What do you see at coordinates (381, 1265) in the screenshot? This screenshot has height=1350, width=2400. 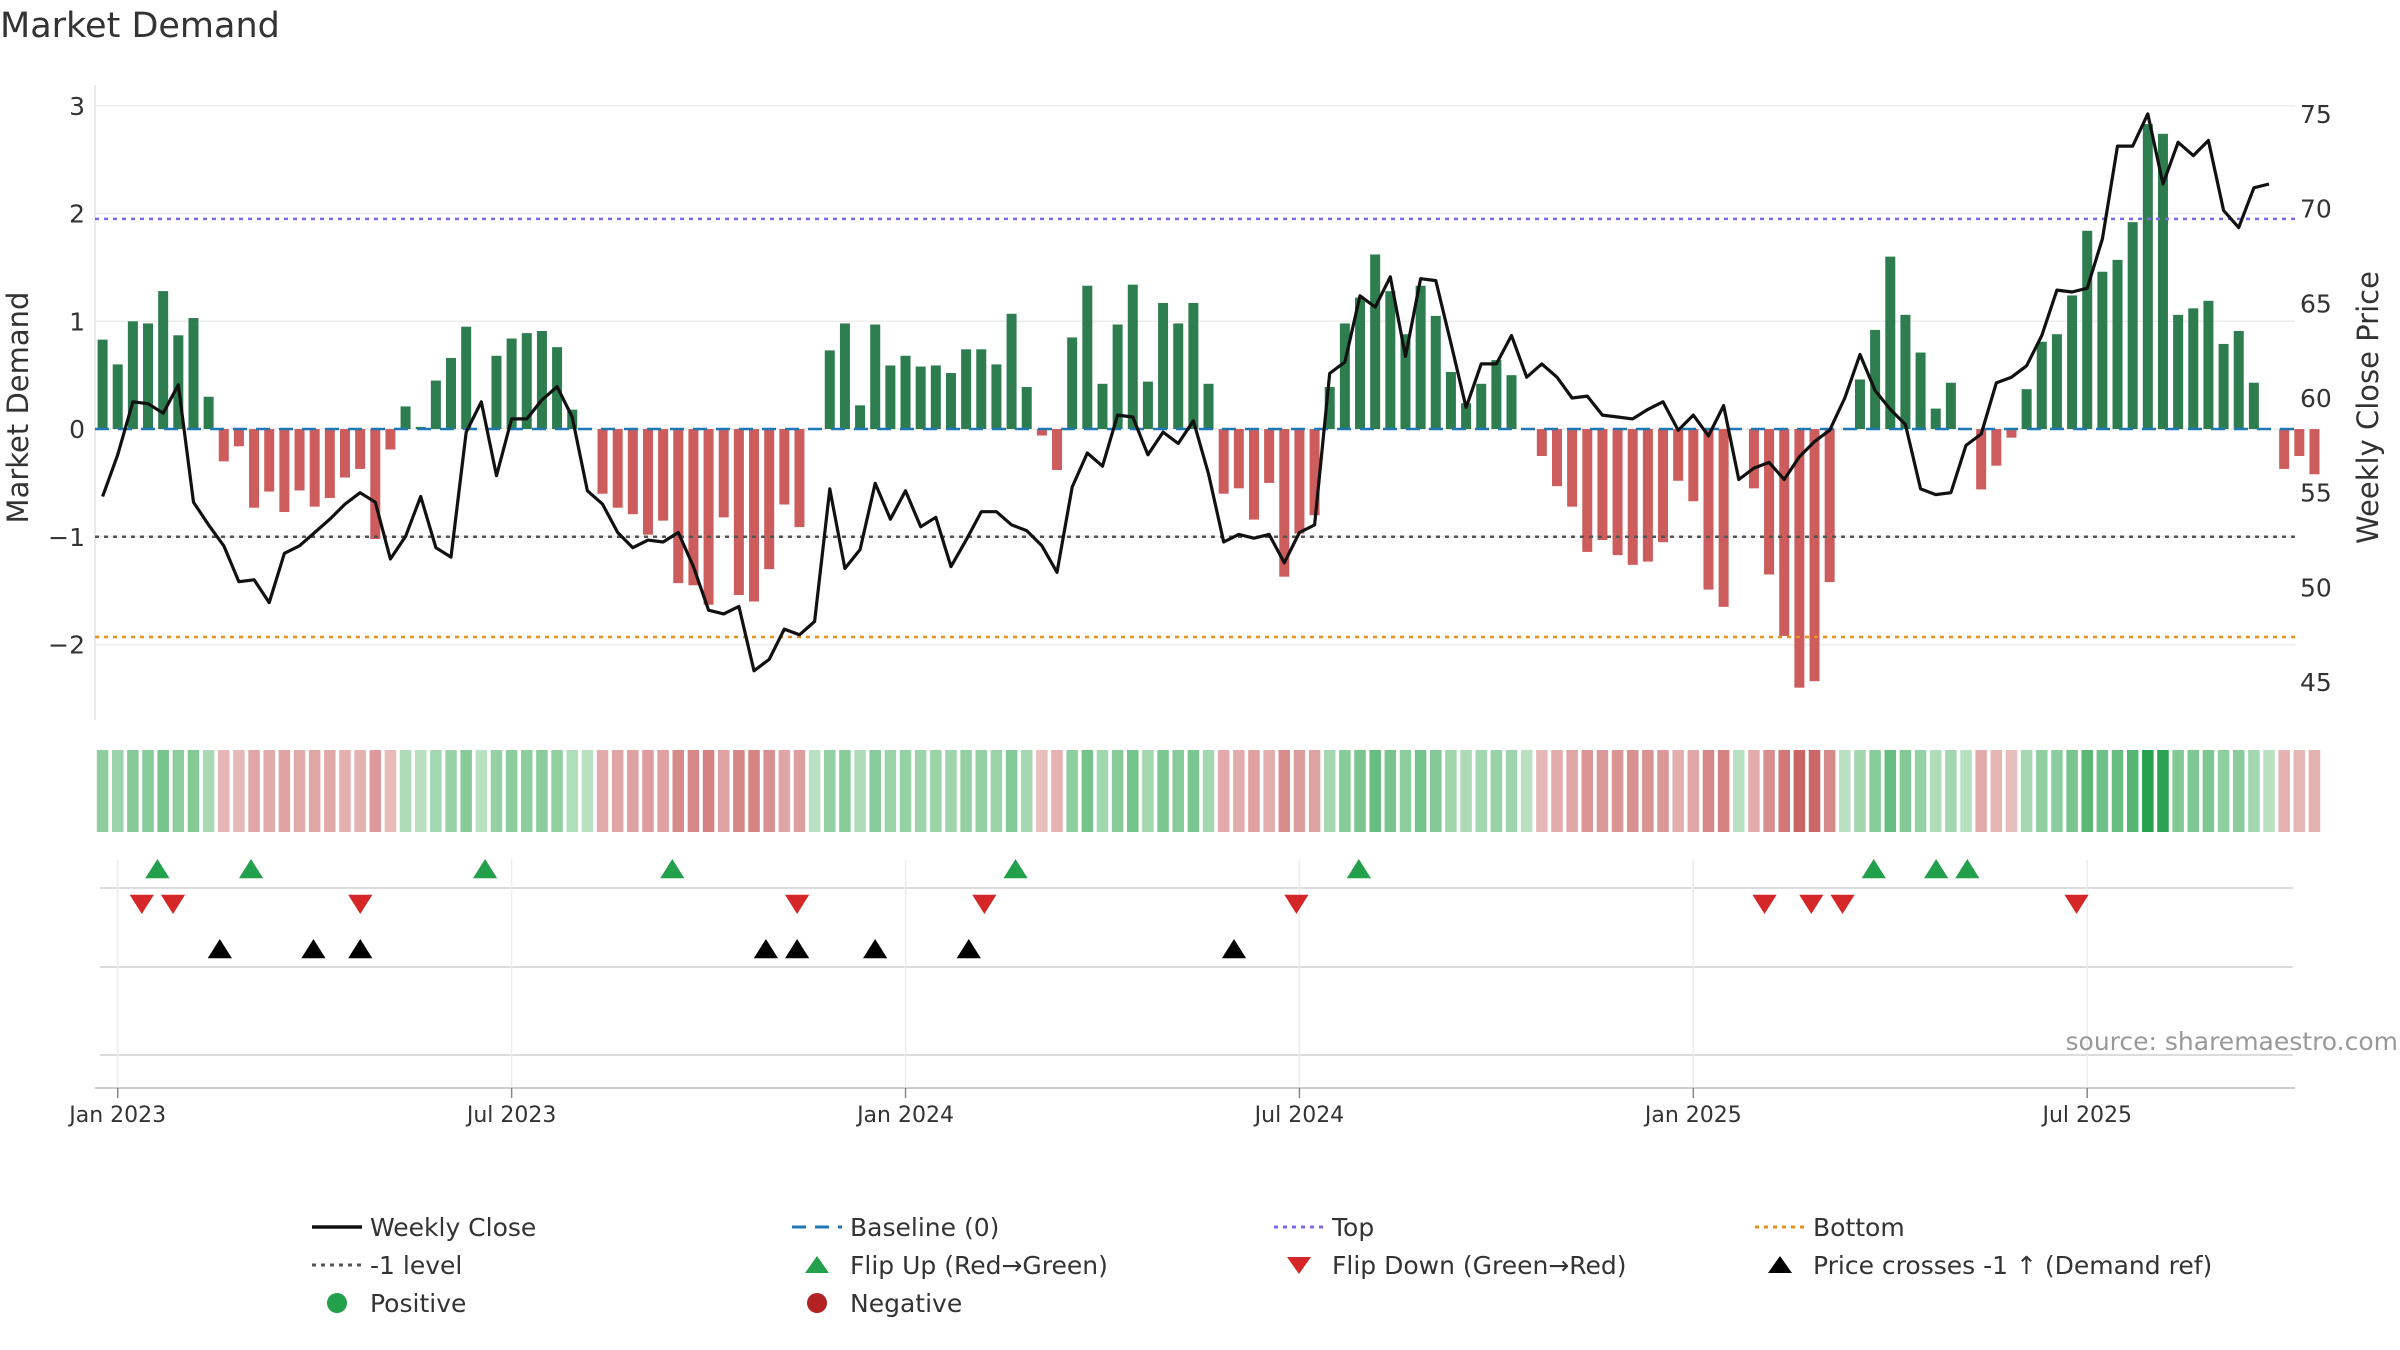 I see `legend-minus-one: -1 level` at bounding box center [381, 1265].